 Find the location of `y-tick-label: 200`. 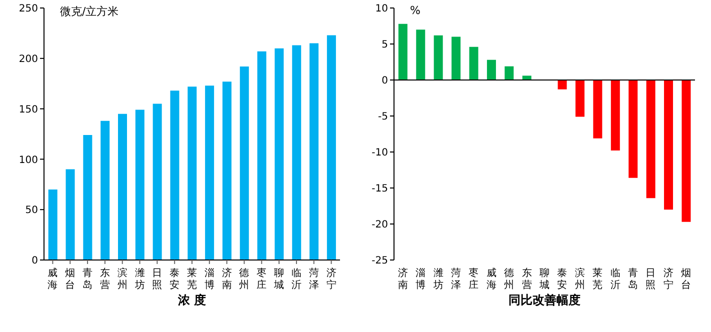

y-tick-label: 200 is located at coordinates (28, 59).